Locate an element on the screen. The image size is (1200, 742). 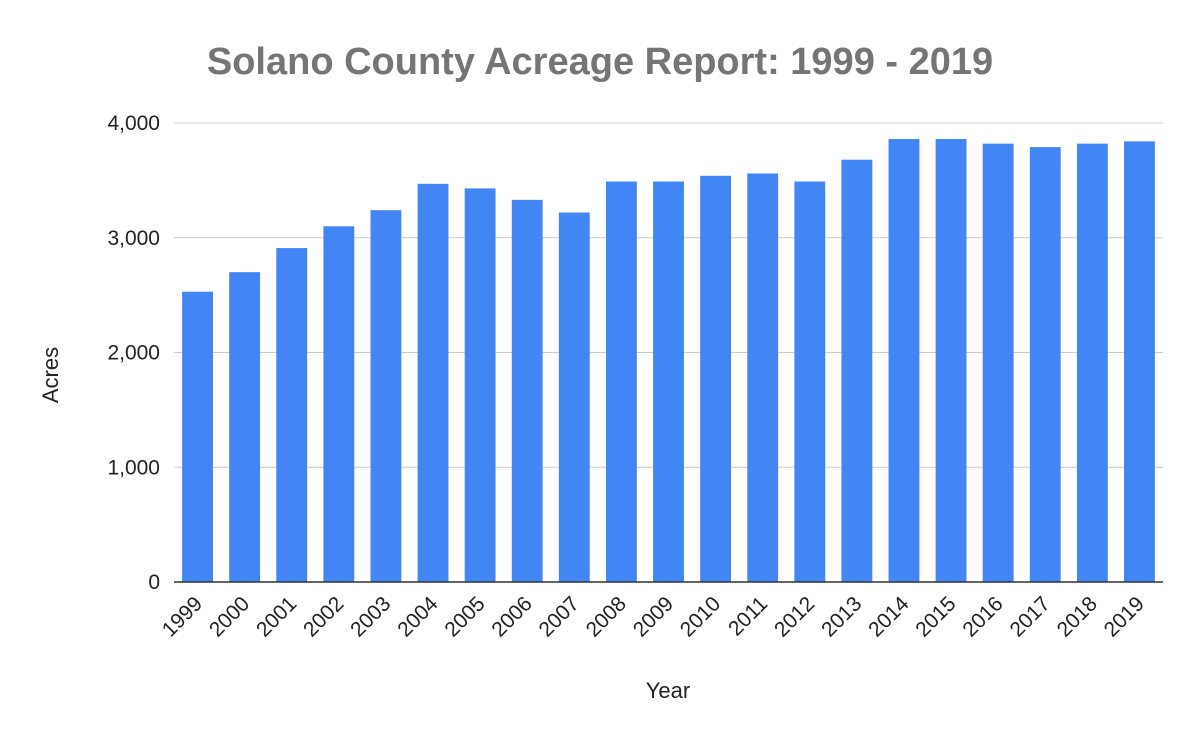
bar-2002 is located at coordinates (339, 404).